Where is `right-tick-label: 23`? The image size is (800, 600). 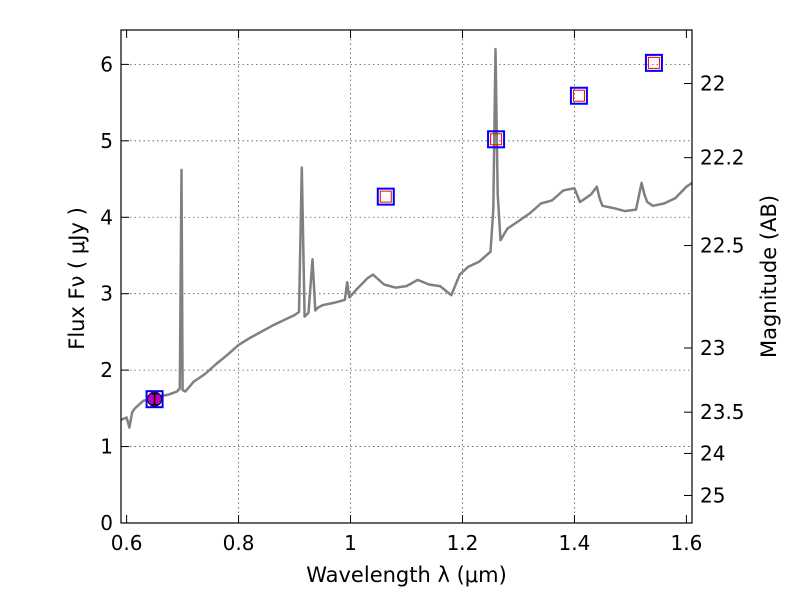
right-tick-label: 23 is located at coordinates (712, 348).